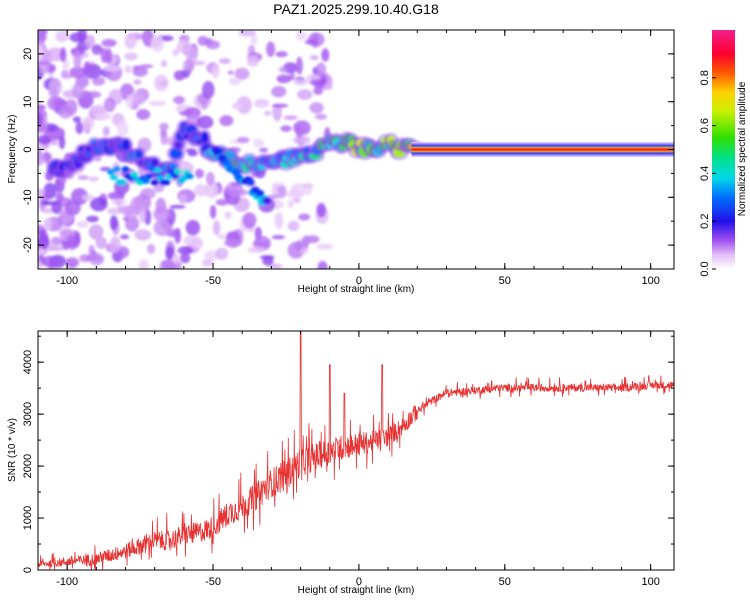 The width and height of the screenshot is (750, 600). What do you see at coordinates (705, 268) in the screenshot?
I see `colorbar-tick-label: 0.0` at bounding box center [705, 268].